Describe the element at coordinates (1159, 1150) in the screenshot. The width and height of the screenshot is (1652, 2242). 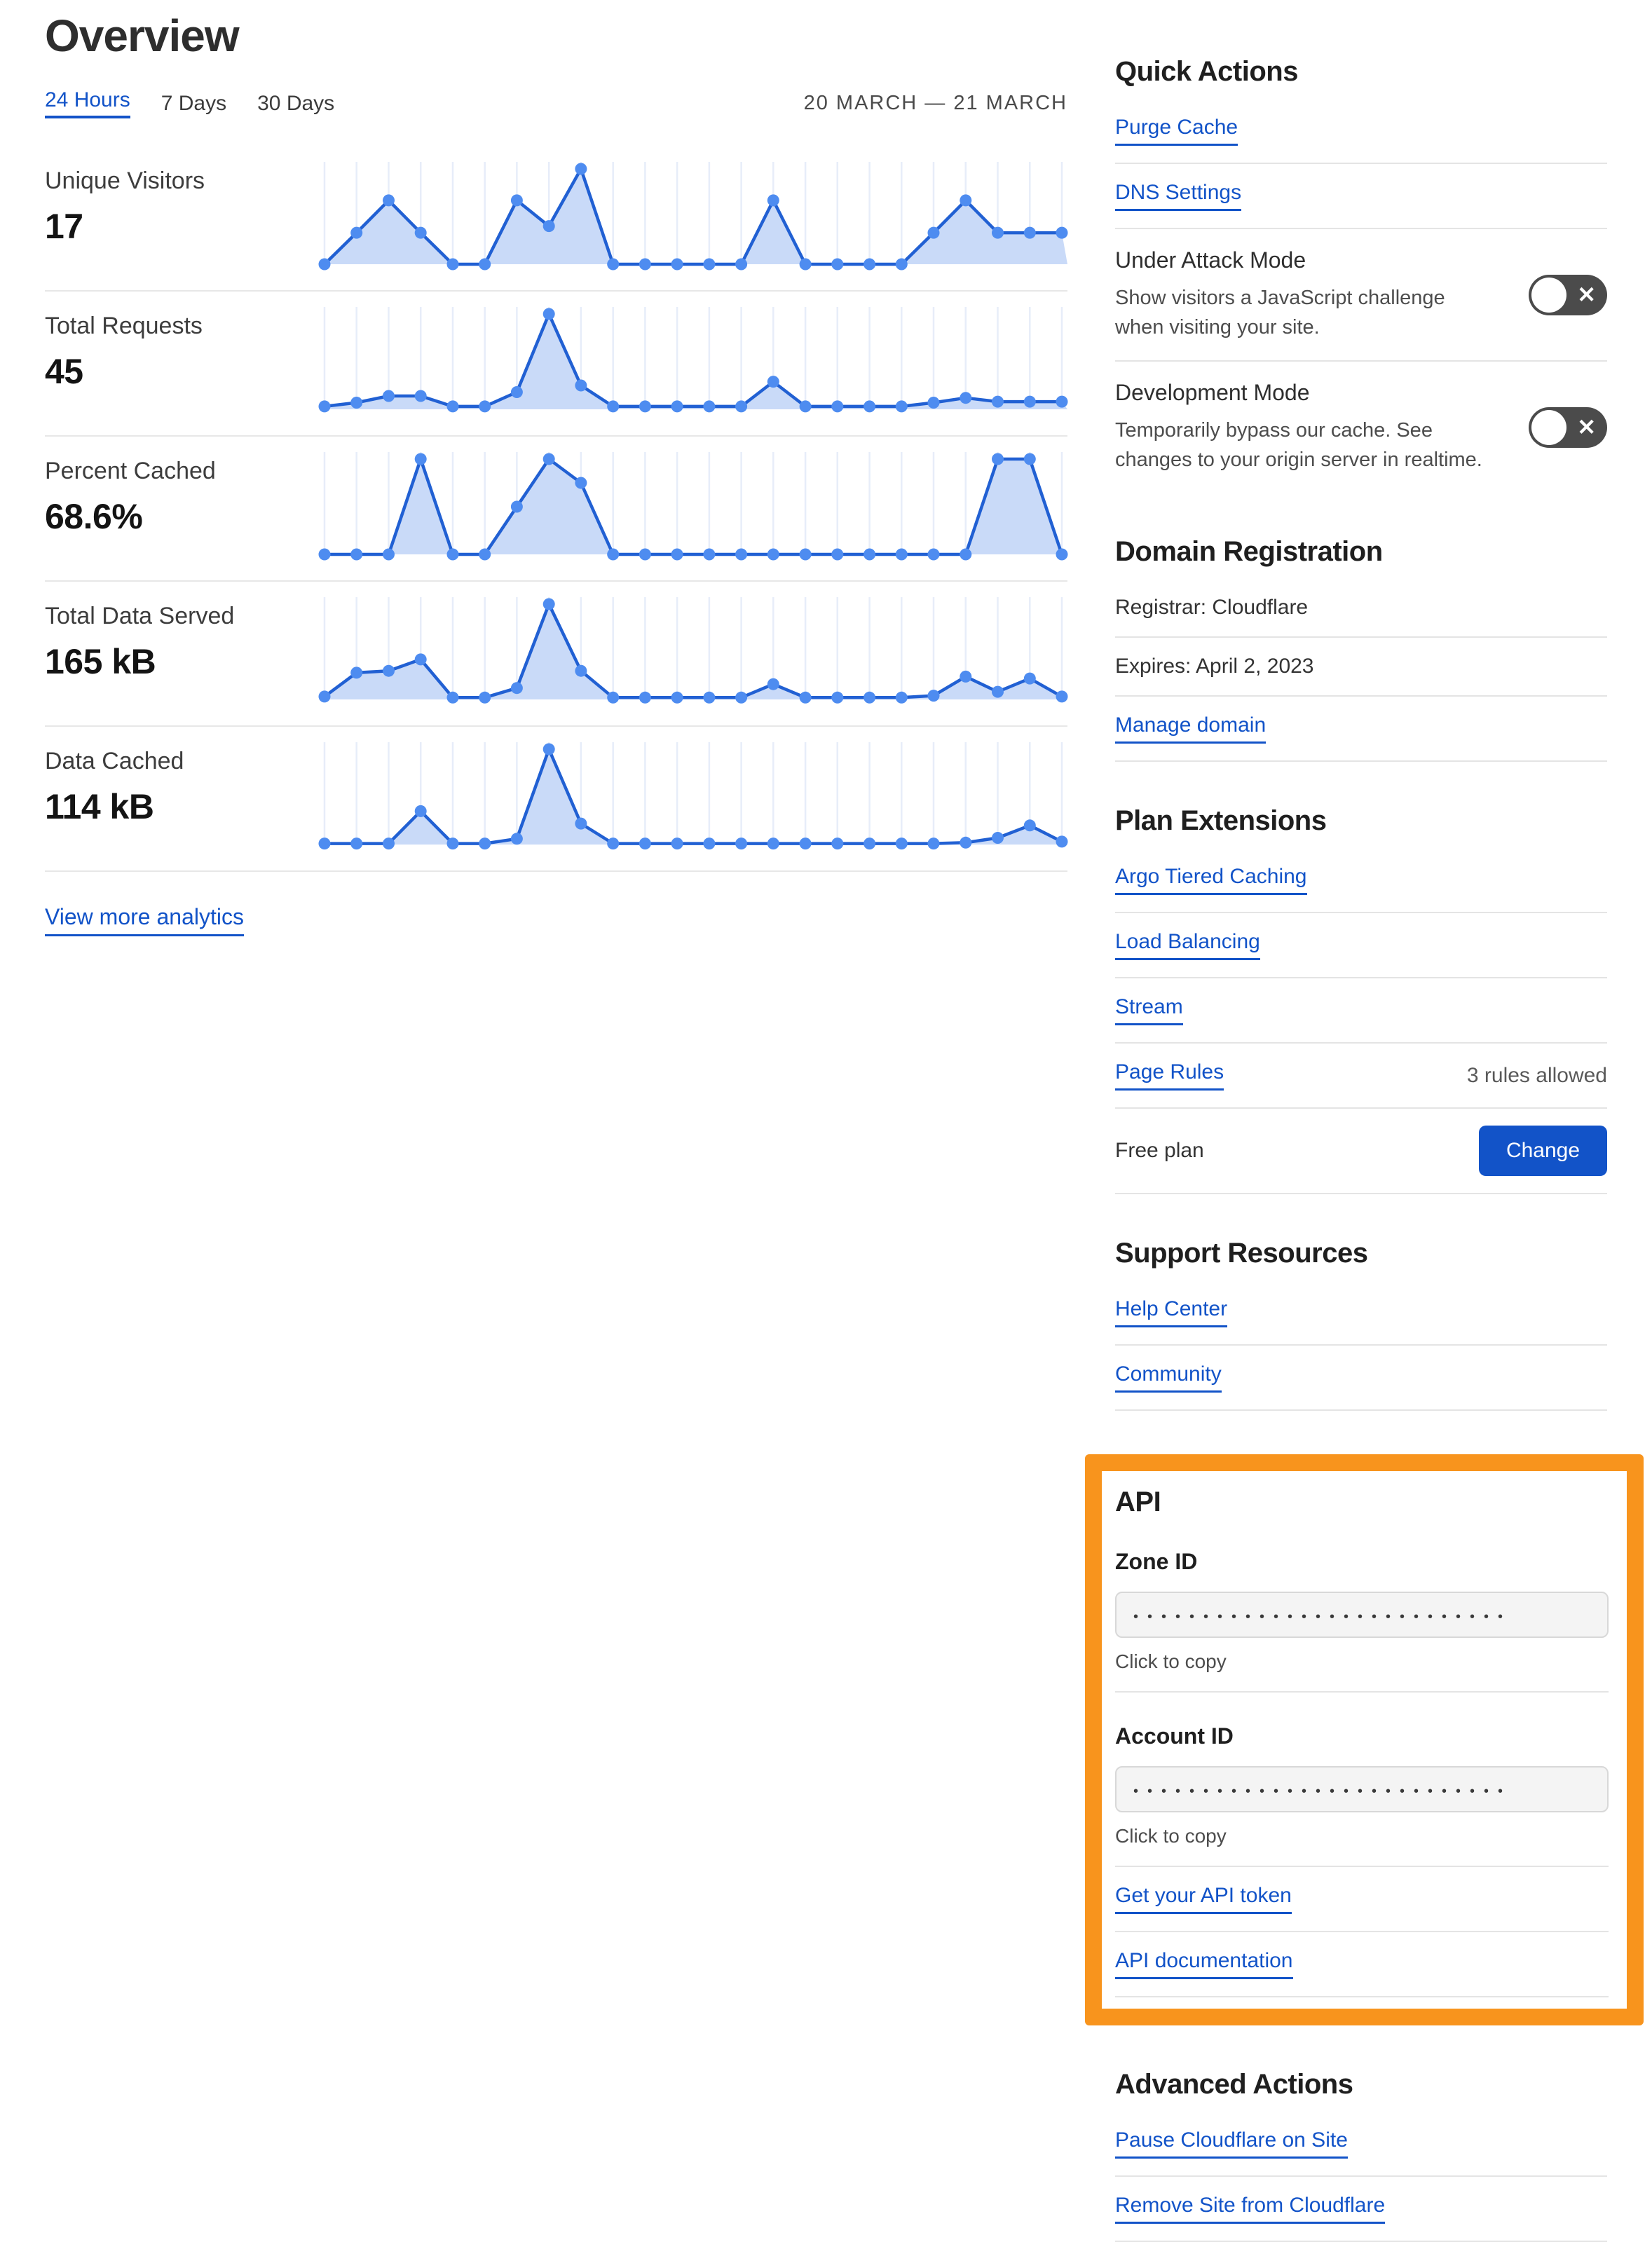
I see `plan-label: Free plan` at that location.